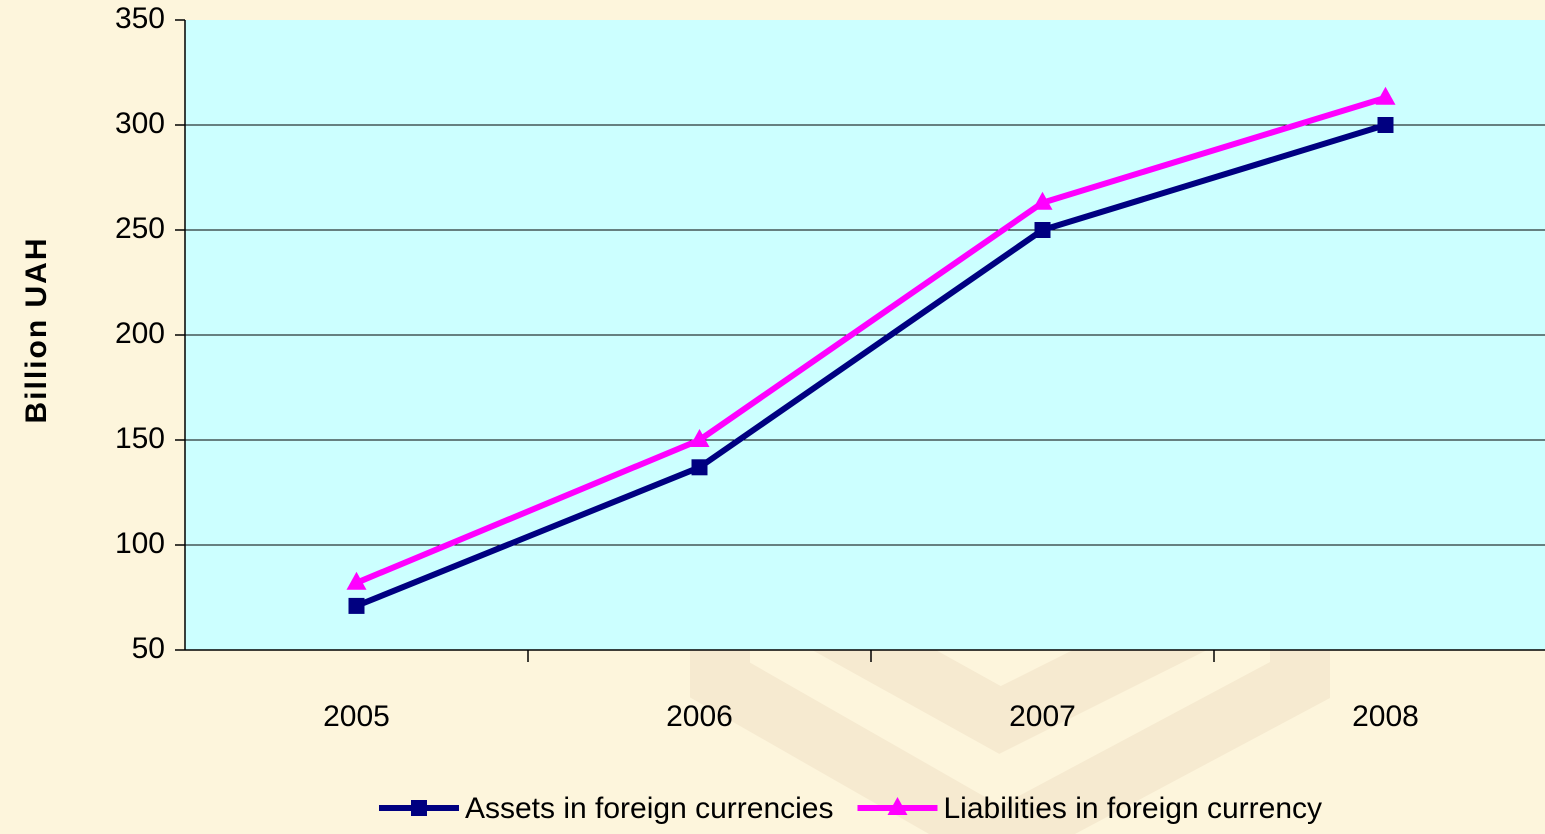  What do you see at coordinates (140, 438) in the screenshot?
I see `y-tick-label: 150` at bounding box center [140, 438].